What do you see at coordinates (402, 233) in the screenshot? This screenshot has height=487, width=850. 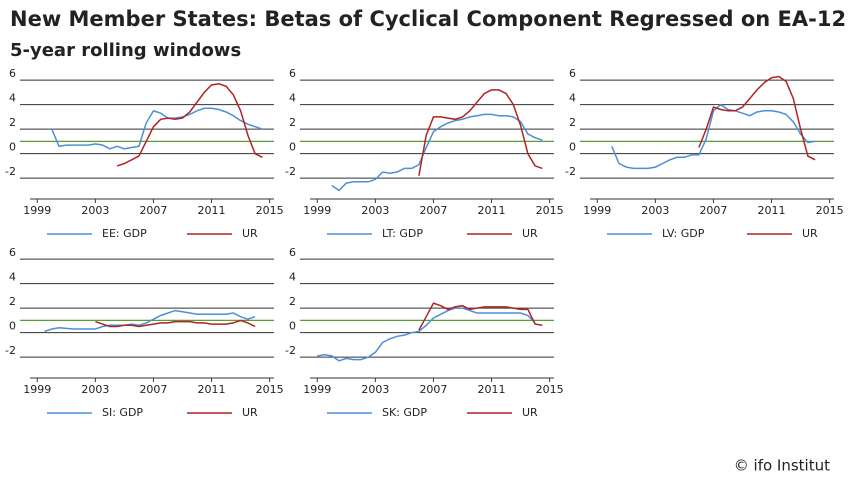 I see `legend-label: LT: GDP` at bounding box center [402, 233].